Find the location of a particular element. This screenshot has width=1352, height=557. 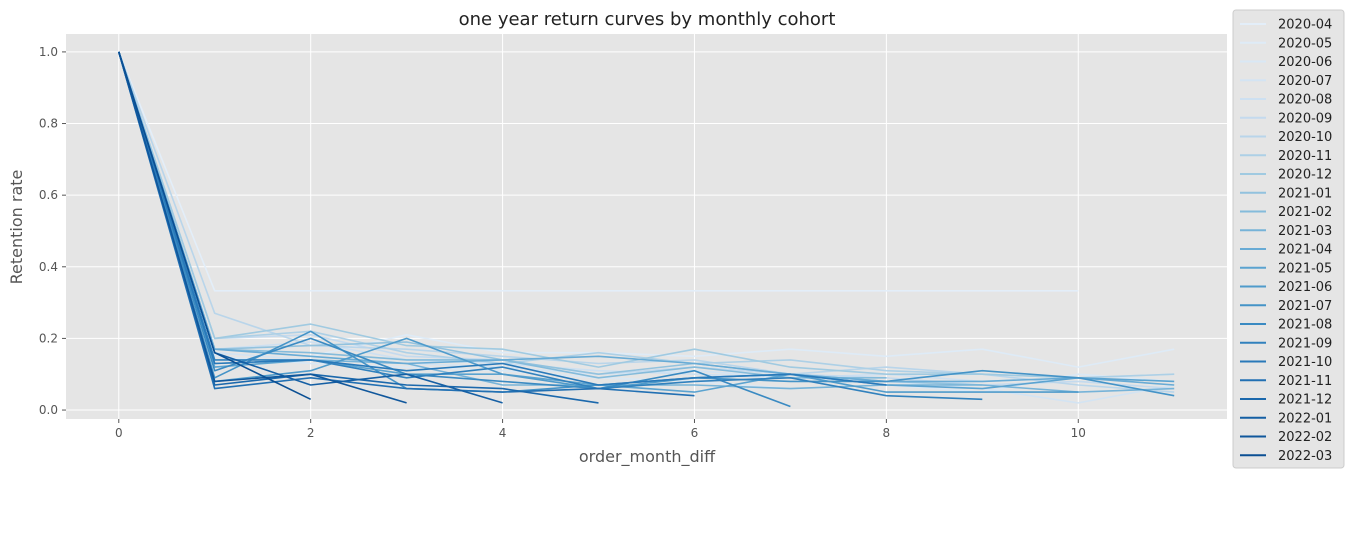

legend-entry-2021-04: 2021-04 is located at coordinates (1305, 250).